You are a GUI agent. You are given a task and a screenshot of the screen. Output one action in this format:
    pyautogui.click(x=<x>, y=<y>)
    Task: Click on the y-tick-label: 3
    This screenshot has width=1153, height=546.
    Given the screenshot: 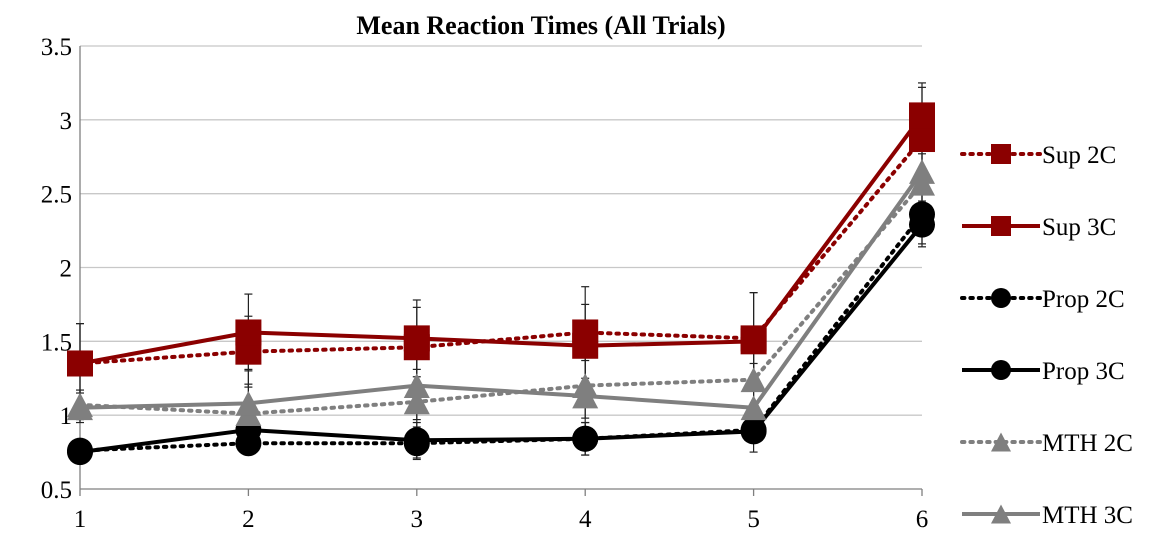 What is the action you would take?
    pyautogui.click(x=66, y=121)
    